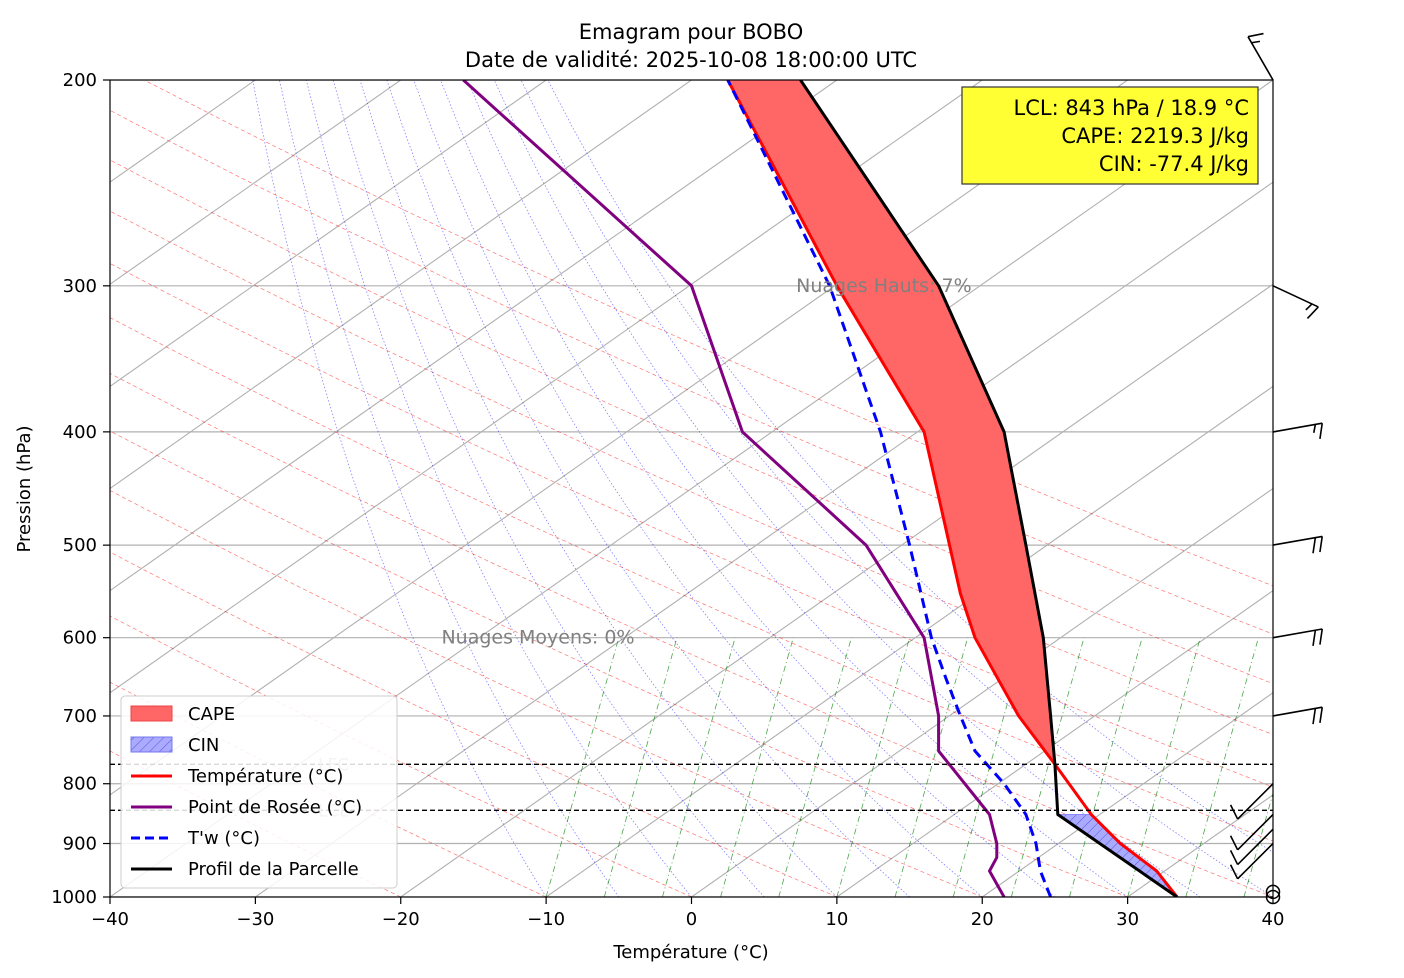 Image resolution: width=1404 pixels, height=978 pixels. Describe the element at coordinates (74, 897) in the screenshot. I see `y-tick-label: 1000` at that location.